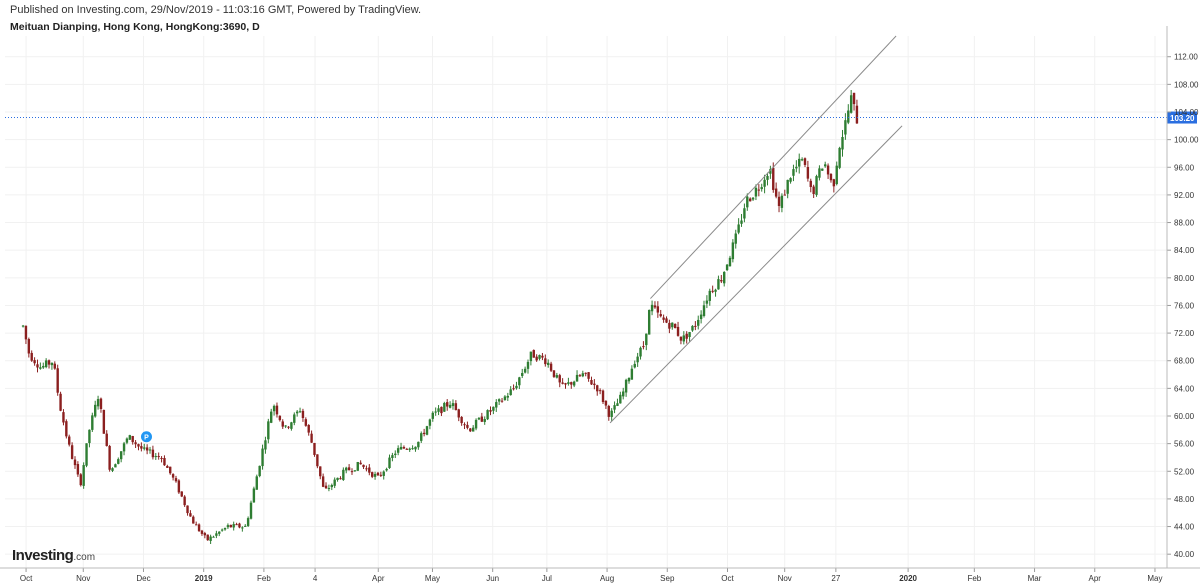 The width and height of the screenshot is (1200, 587). I want to click on logo-text: Investing, so click(43, 555).